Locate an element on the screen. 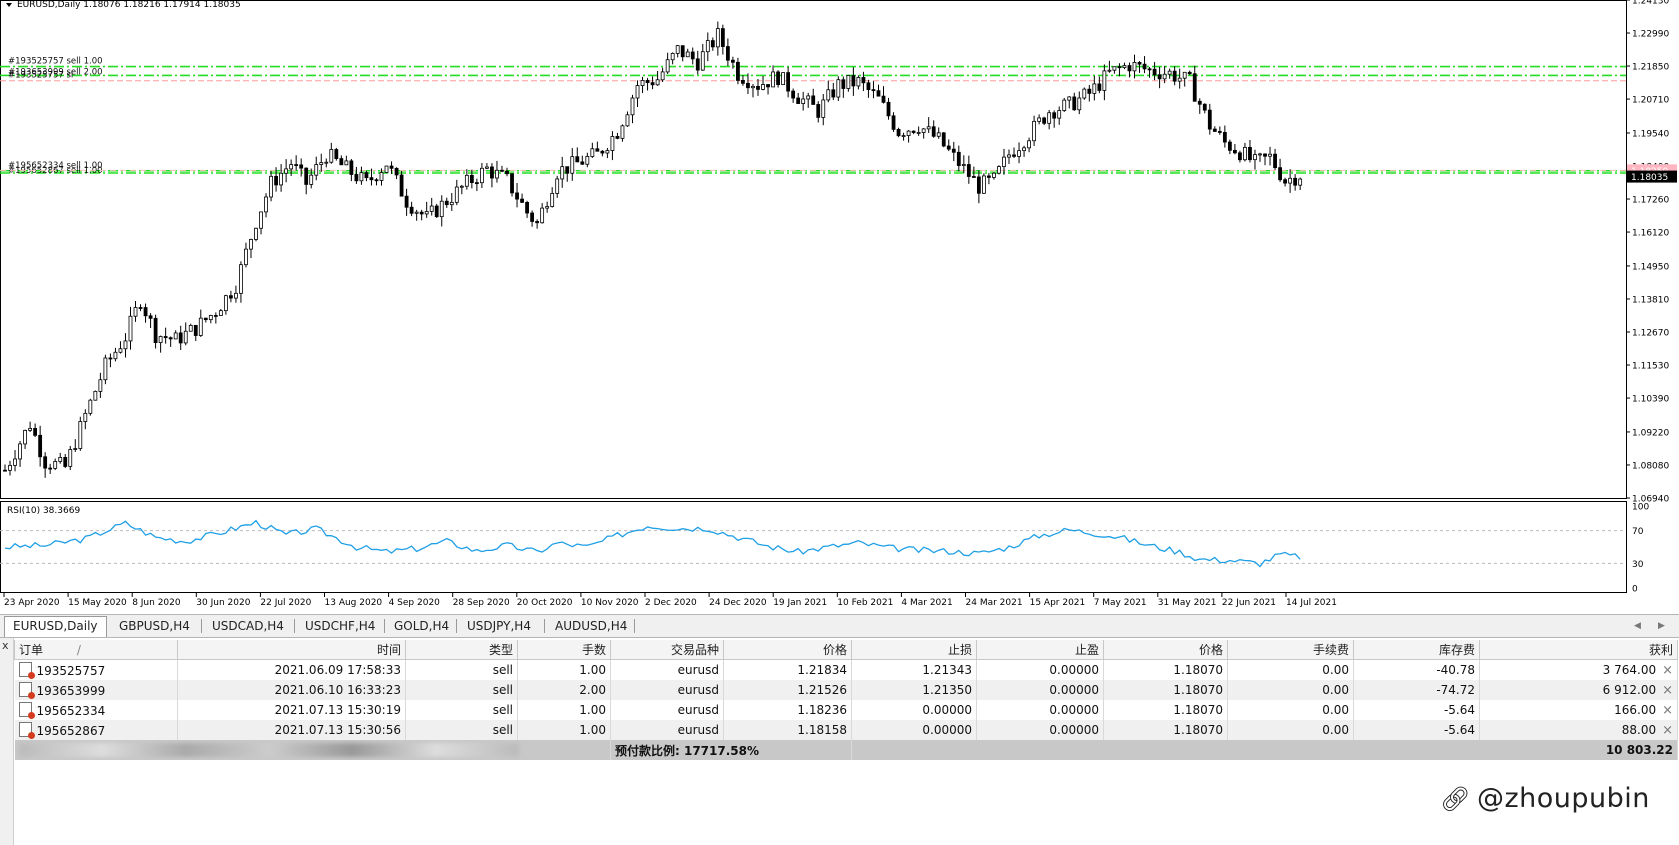 This screenshot has height=845, width=1679. price-axis-label: 1.08080 is located at coordinates (1650, 466).